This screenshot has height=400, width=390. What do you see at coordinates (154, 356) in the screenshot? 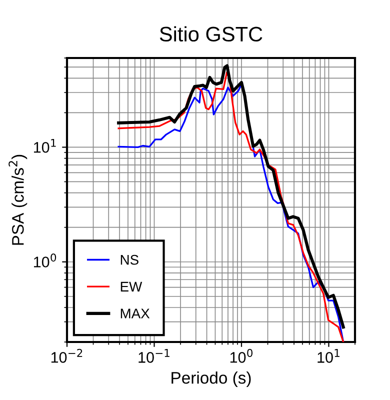
I see `x-tick-label: 10$^{−1}$` at bounding box center [154, 356].